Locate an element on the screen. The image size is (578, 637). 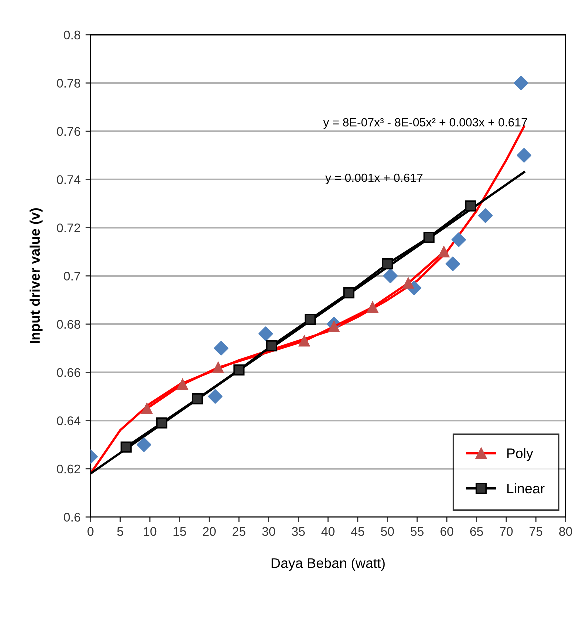
y-tick-label: 0.6 is located at coordinates (72, 517).